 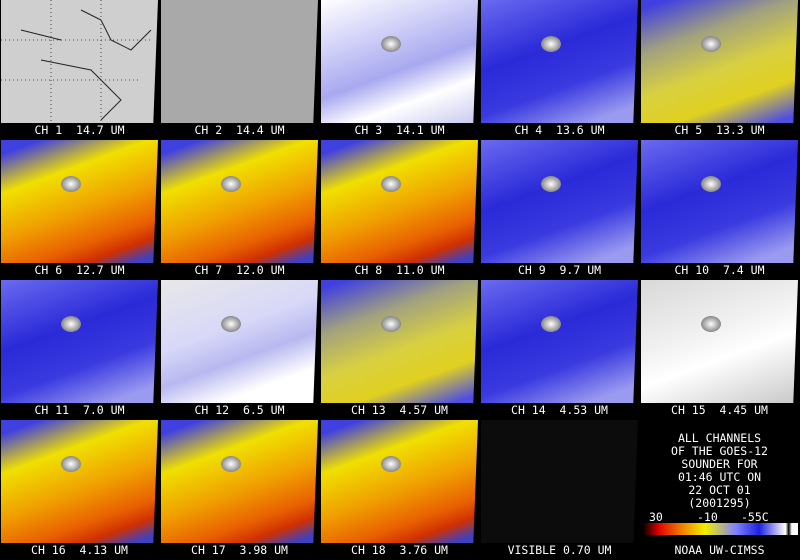 I want to click on channel-label: CH 7 12.0 UM, so click(x=239, y=270).